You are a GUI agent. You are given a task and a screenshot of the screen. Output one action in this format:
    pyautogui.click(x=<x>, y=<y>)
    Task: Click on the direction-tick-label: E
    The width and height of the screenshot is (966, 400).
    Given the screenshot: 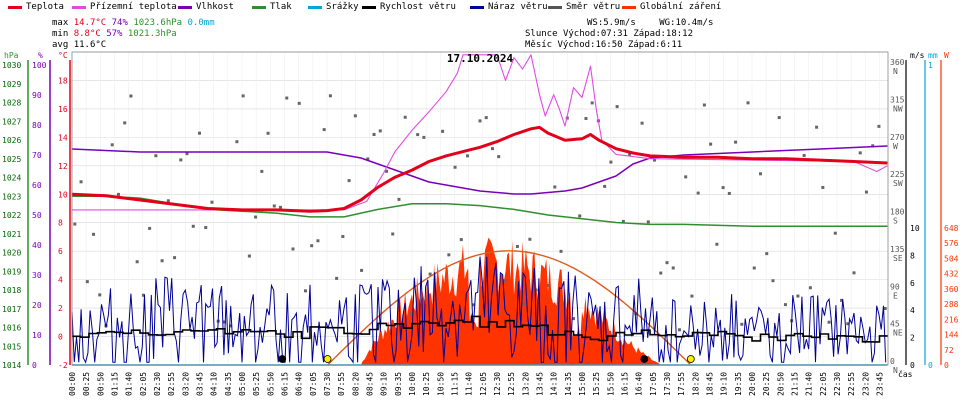 What is the action you would take?
    pyautogui.click(x=895, y=295)
    